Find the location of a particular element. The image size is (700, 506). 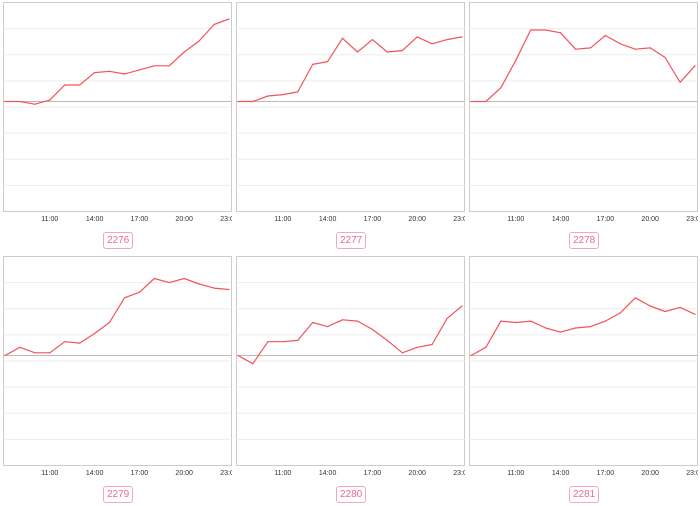

line-chart-2277: 11:00 14:00 17:00 20:00 23:00 is located at coordinates (350, 112).